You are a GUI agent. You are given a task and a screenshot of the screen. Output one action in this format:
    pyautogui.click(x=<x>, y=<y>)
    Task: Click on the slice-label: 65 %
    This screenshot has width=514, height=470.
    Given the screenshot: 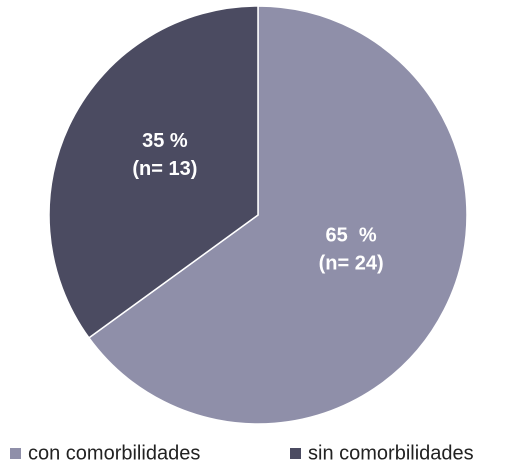 What is the action you would take?
    pyautogui.click(x=351, y=236)
    